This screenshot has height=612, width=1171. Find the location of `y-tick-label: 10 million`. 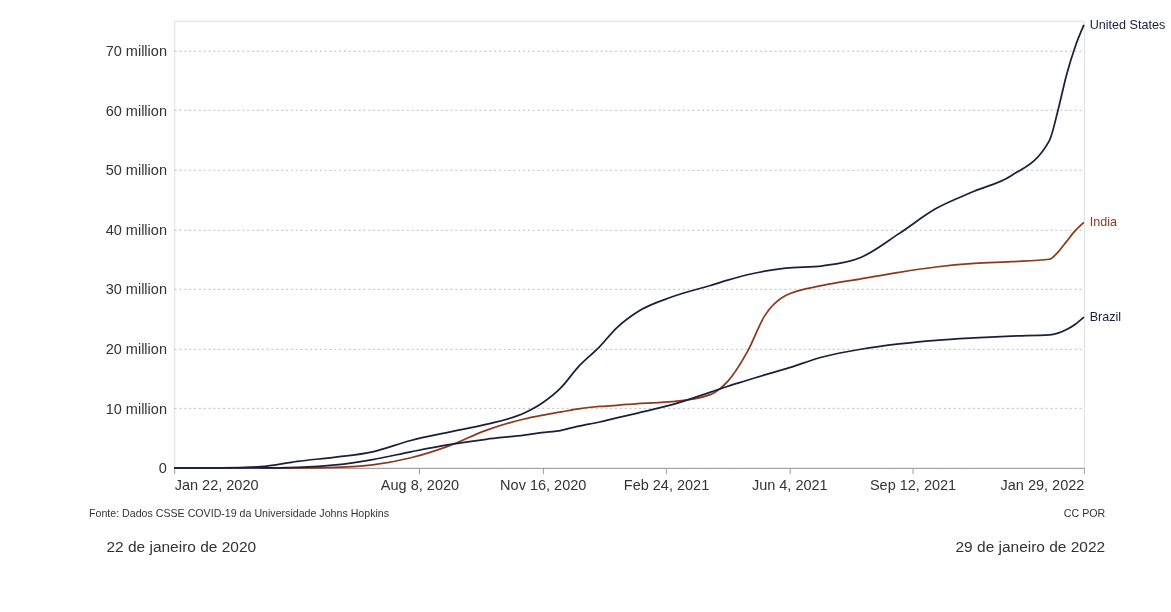

y-tick-label: 10 million is located at coordinates (136, 408).